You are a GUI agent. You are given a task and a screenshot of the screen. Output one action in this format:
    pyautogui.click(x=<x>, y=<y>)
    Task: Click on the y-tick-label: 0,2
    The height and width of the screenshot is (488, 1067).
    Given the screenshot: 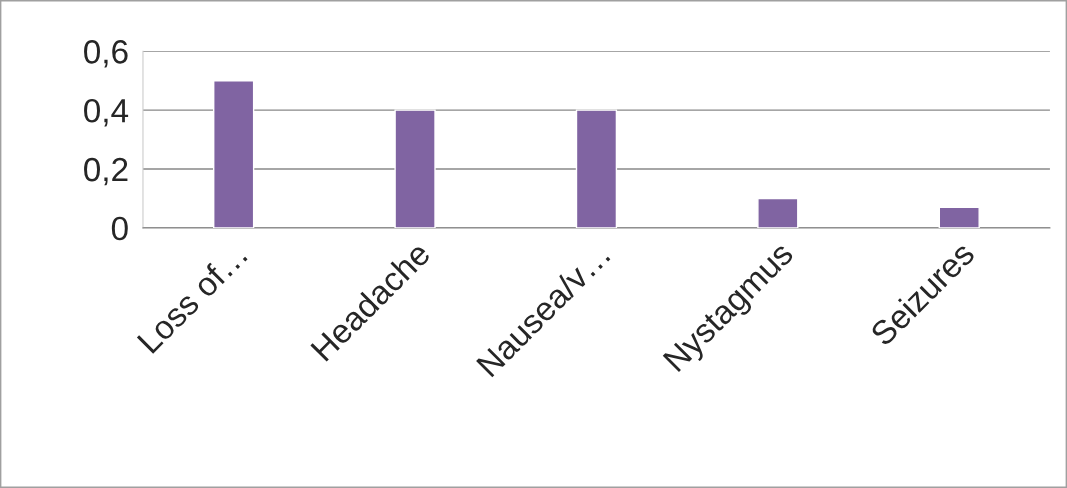 What is the action you would take?
    pyautogui.click(x=106, y=171)
    